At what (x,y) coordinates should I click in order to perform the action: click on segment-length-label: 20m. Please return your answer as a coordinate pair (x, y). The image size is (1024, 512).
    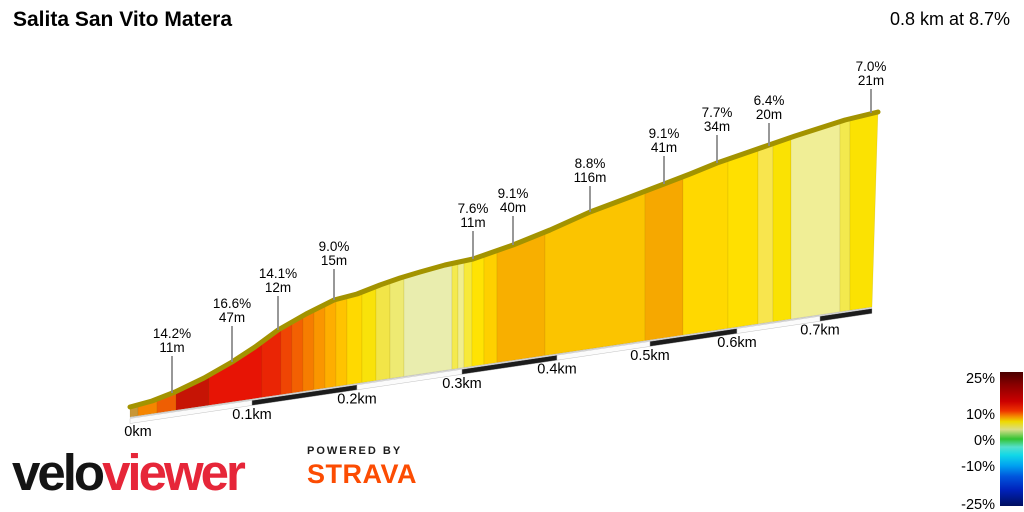
    Looking at the image, I should click on (769, 114).